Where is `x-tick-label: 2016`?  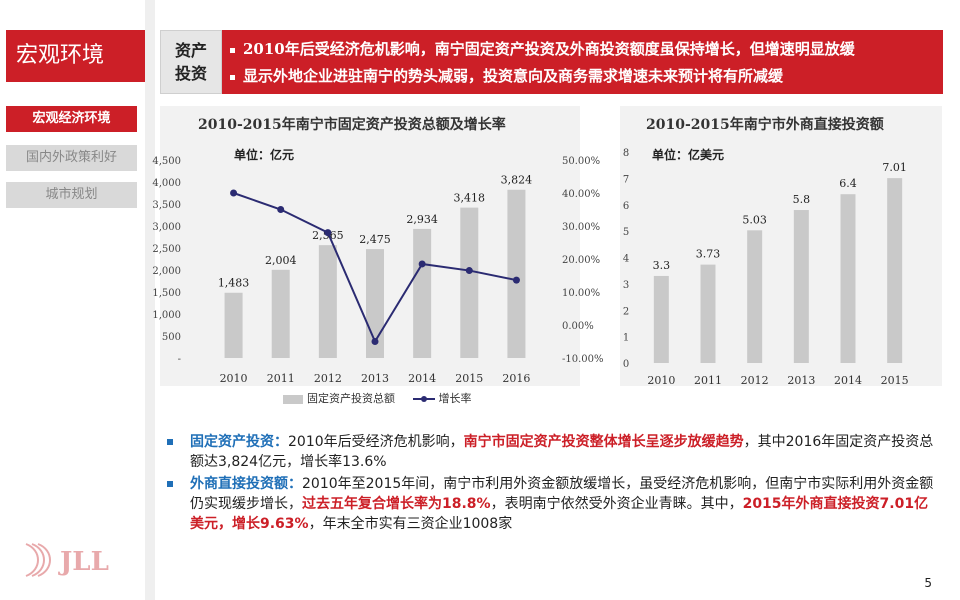 x-tick-label: 2016 is located at coordinates (516, 378).